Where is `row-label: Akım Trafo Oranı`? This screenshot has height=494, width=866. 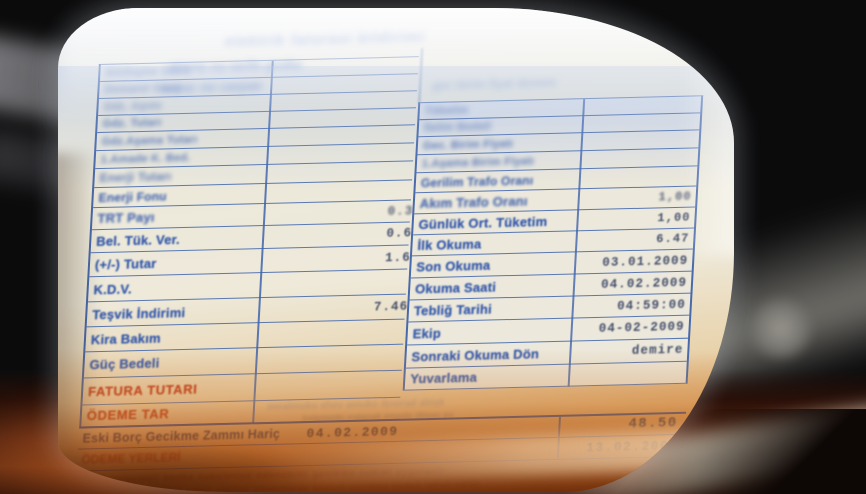 row-label: Akım Trafo Oranı is located at coordinates (474, 202).